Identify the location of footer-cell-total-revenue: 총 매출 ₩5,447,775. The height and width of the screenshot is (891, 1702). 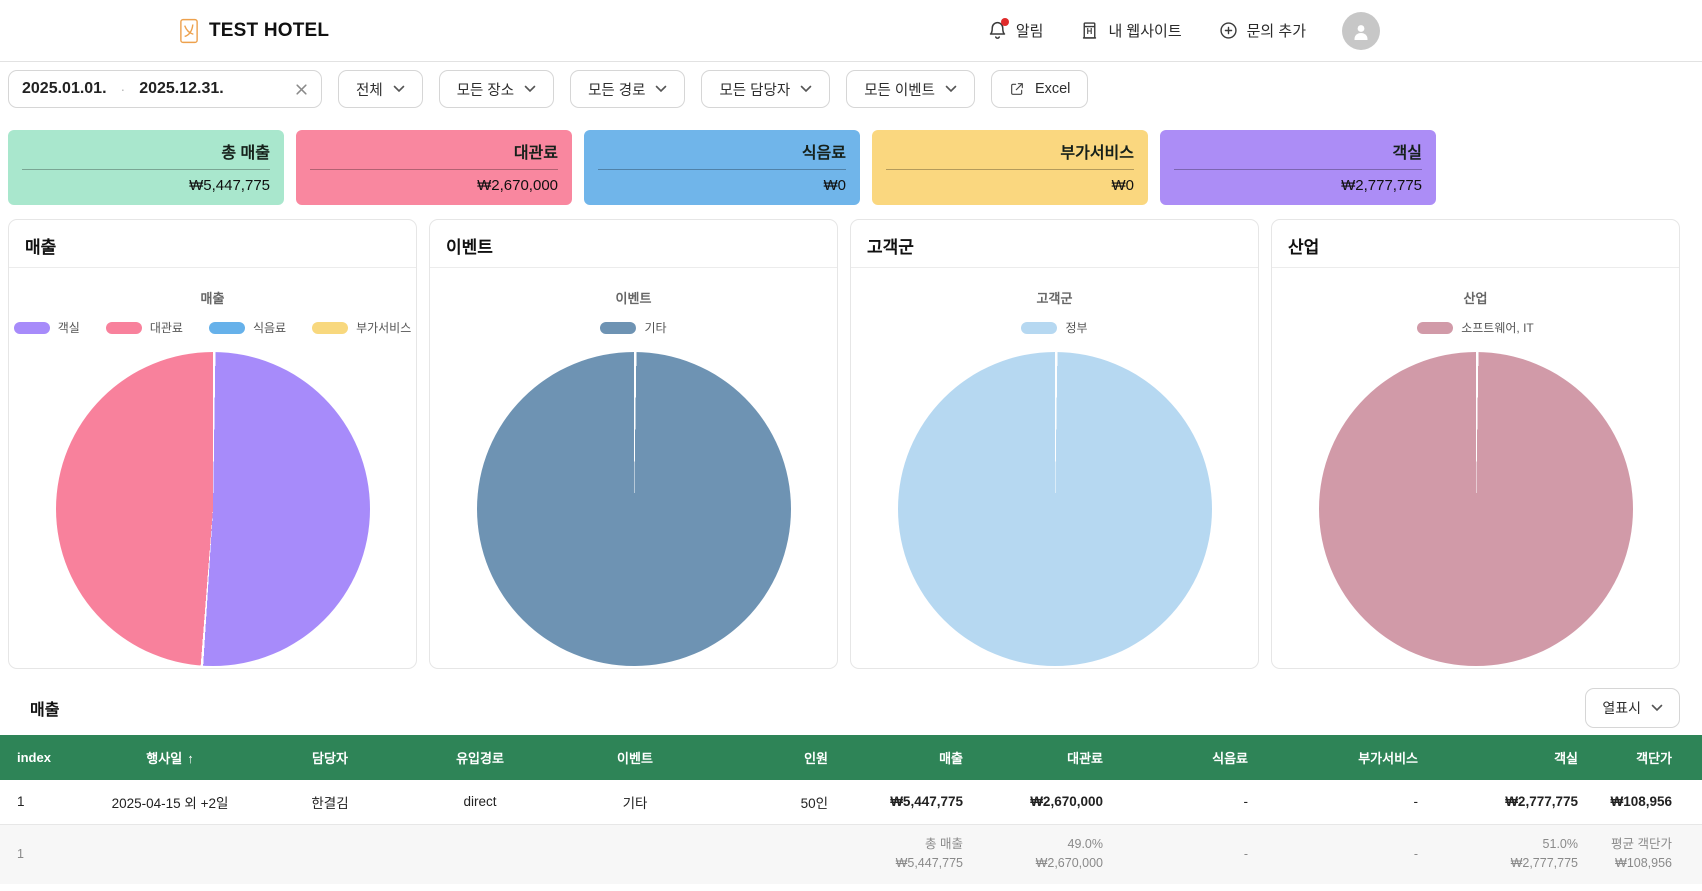
(929, 854).